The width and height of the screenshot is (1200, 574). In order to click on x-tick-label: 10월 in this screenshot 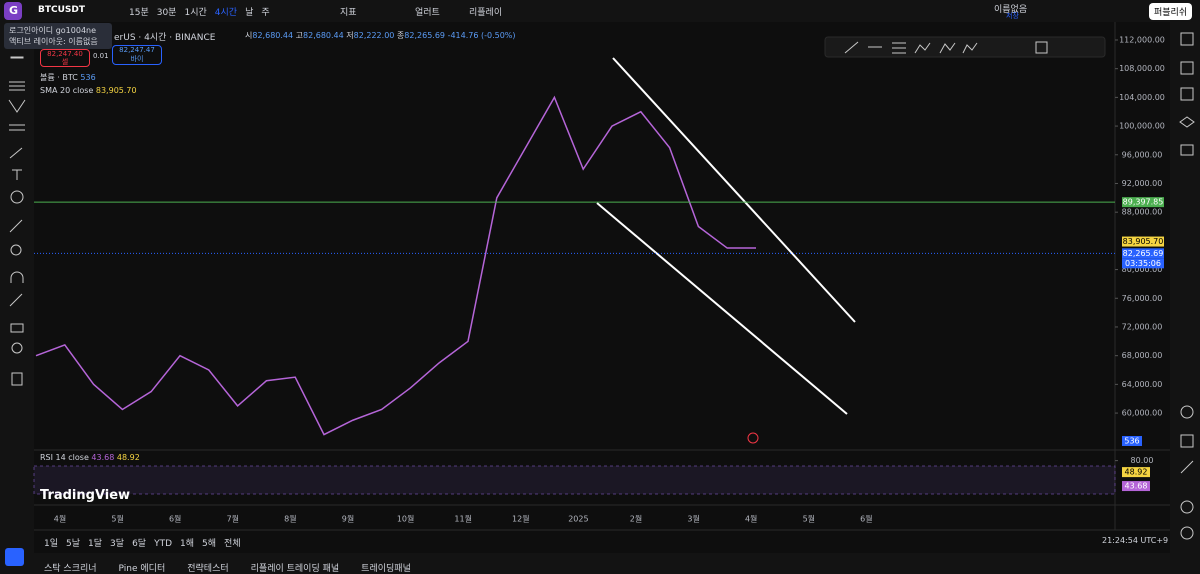, I will do `click(406, 519)`.